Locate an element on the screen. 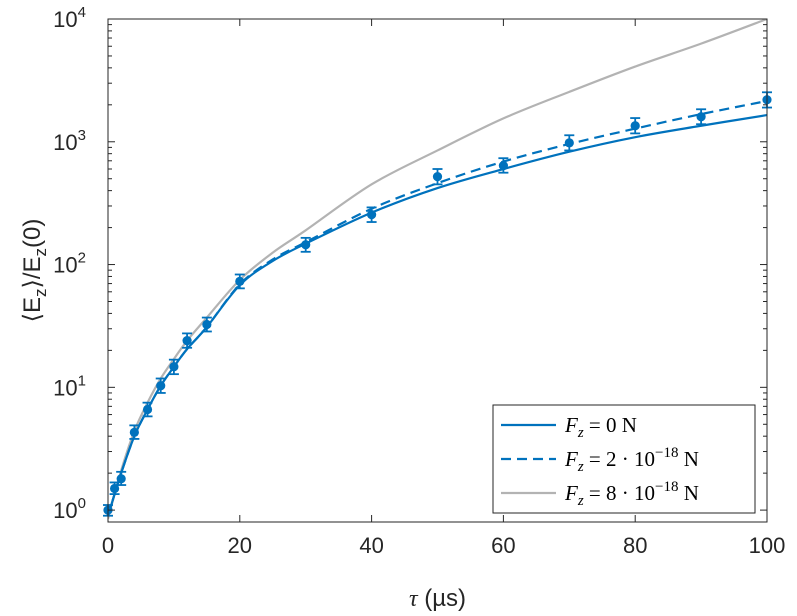 The height and width of the screenshot is (616, 797). legend: Fz = 0 N Fz = 2 · 10−18 N Fz = 8 · 10−18 N is located at coordinates (624, 459).